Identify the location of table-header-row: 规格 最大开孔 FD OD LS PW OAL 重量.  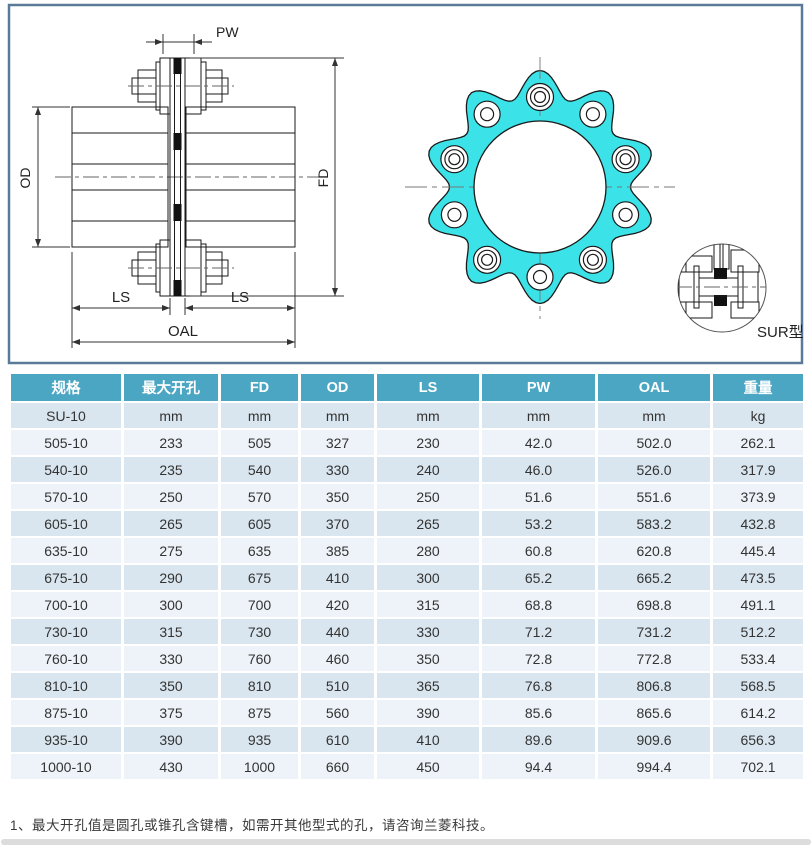
(407, 387).